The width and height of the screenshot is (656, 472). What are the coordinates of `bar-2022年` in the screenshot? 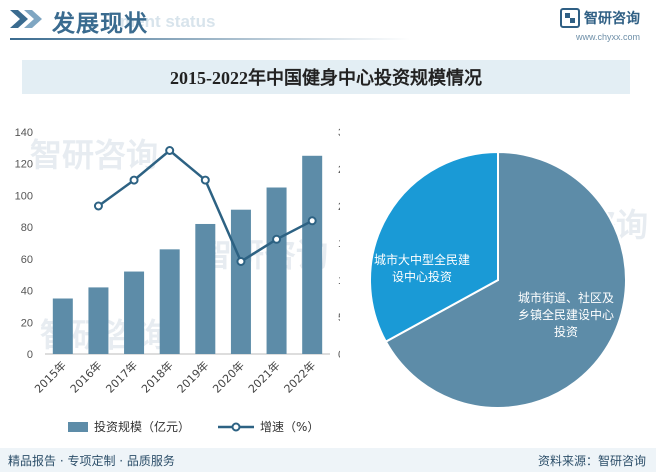 It's located at (312, 254).